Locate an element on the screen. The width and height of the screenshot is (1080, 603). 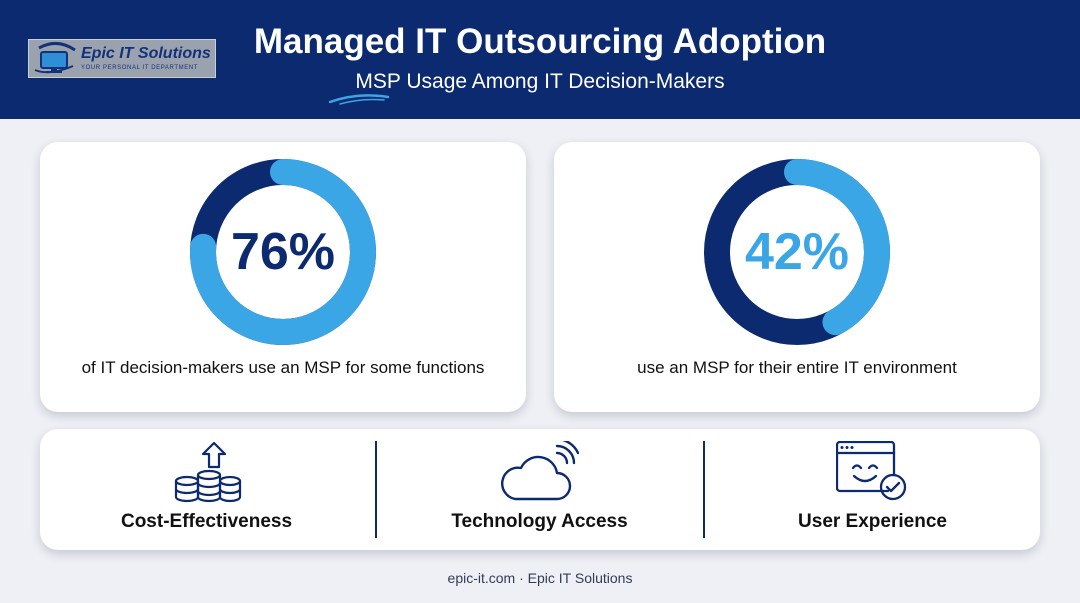
benefit-label: User Experience is located at coordinates (872, 521).